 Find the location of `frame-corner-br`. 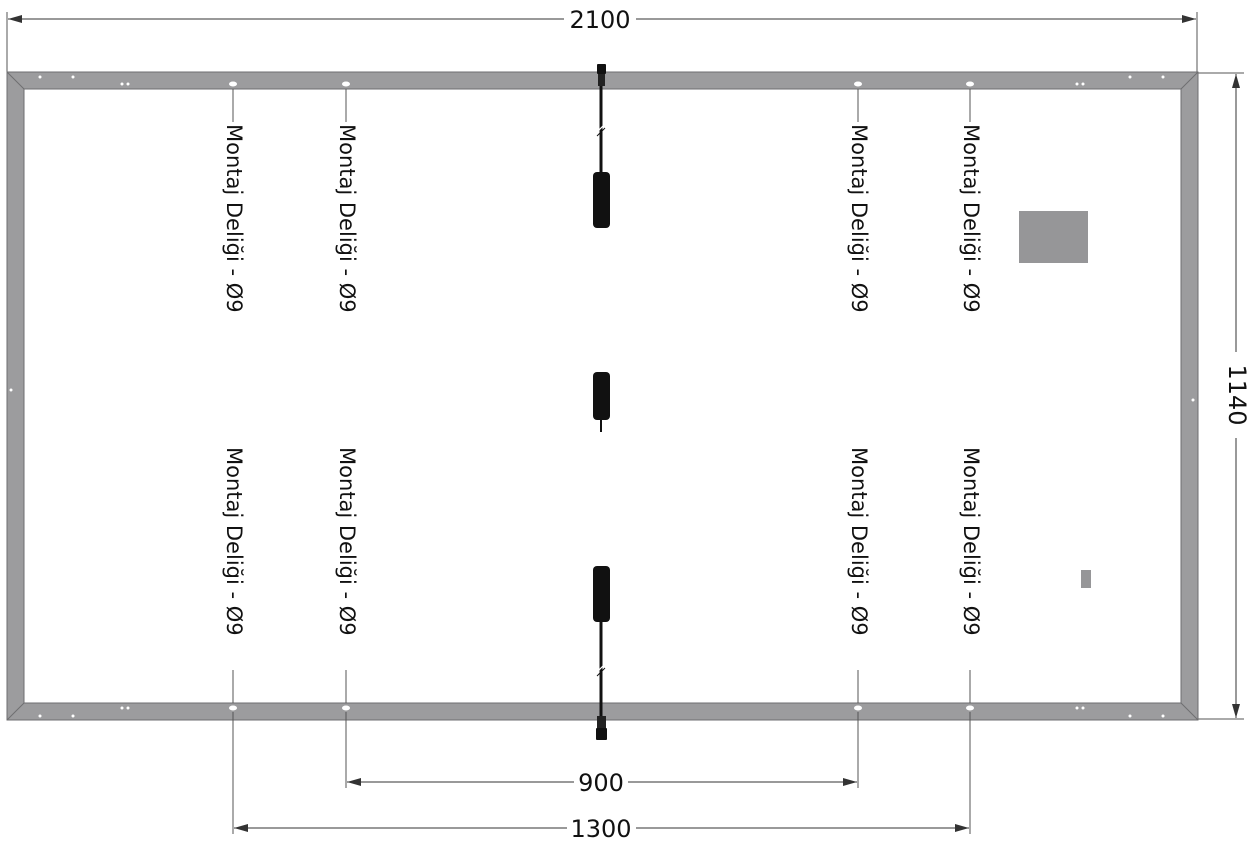

frame-corner-br is located at coordinates (1189, 711).